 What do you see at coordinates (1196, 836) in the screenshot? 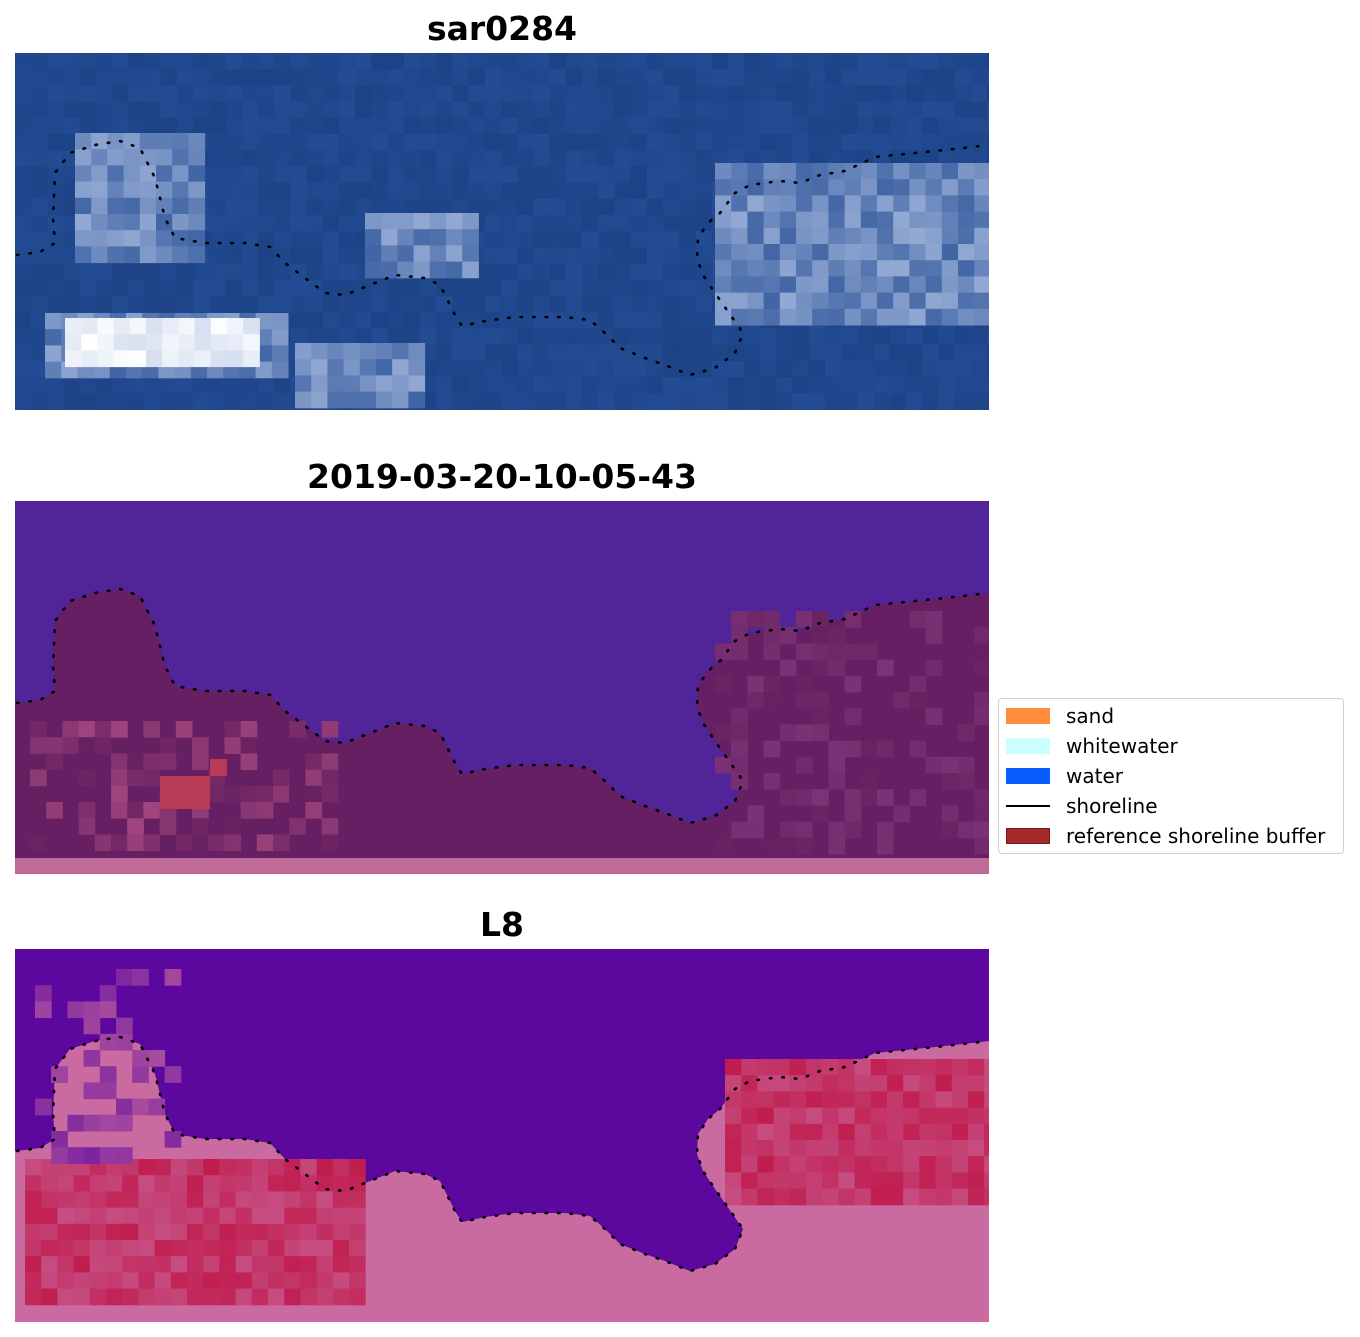
I see `legend-label-reference-buffer: reference shoreline buffer` at bounding box center [1196, 836].